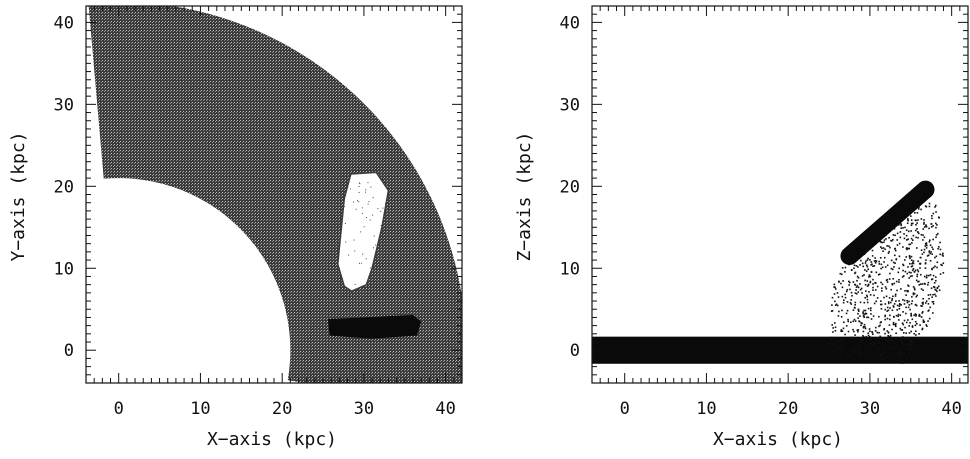 This screenshot has height=459, width=970. What do you see at coordinates (374, 326) in the screenshot?
I see `dense-clump` at bounding box center [374, 326].